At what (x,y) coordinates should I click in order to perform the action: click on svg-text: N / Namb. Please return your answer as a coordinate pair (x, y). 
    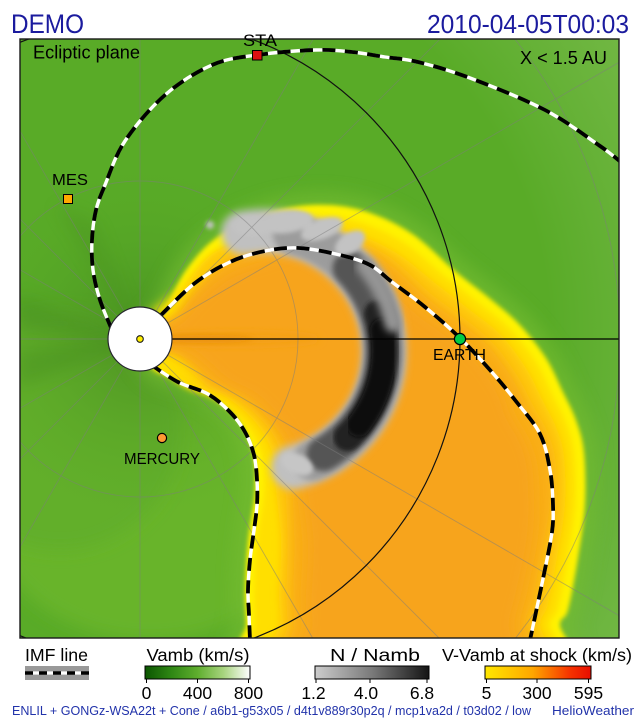
    Looking at the image, I should click on (375, 655).